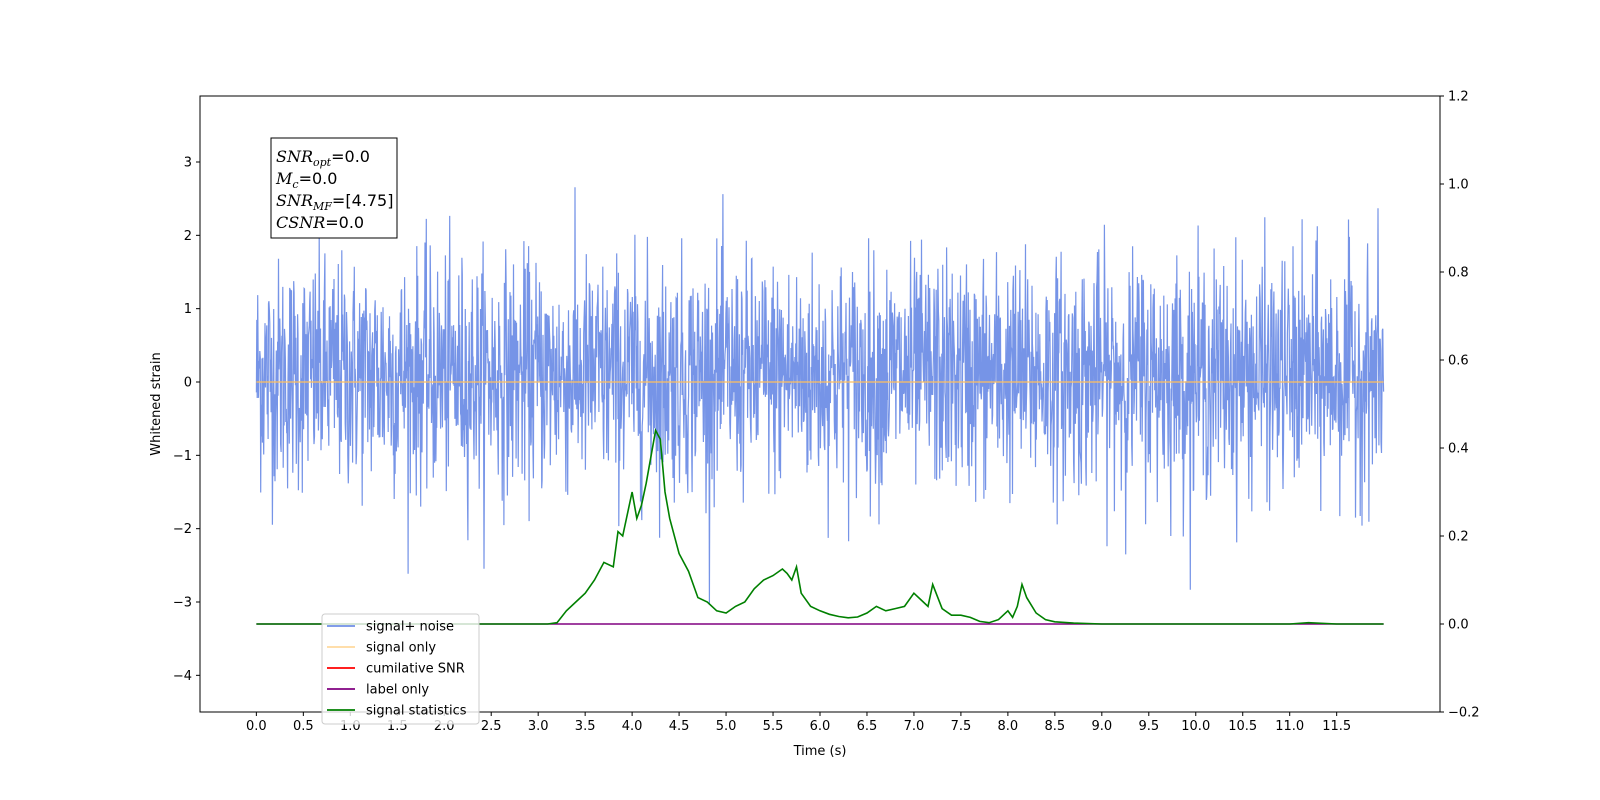 The height and width of the screenshot is (800, 1600). Describe the element at coordinates (188, 236) in the screenshot. I see `y-tick-label: 2` at that location.